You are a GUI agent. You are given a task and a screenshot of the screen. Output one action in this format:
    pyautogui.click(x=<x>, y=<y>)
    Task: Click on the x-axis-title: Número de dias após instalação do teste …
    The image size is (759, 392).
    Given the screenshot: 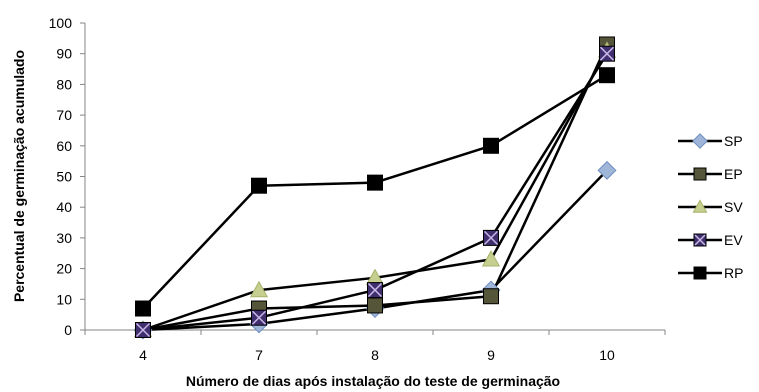 What is the action you would take?
    pyautogui.click(x=373, y=381)
    